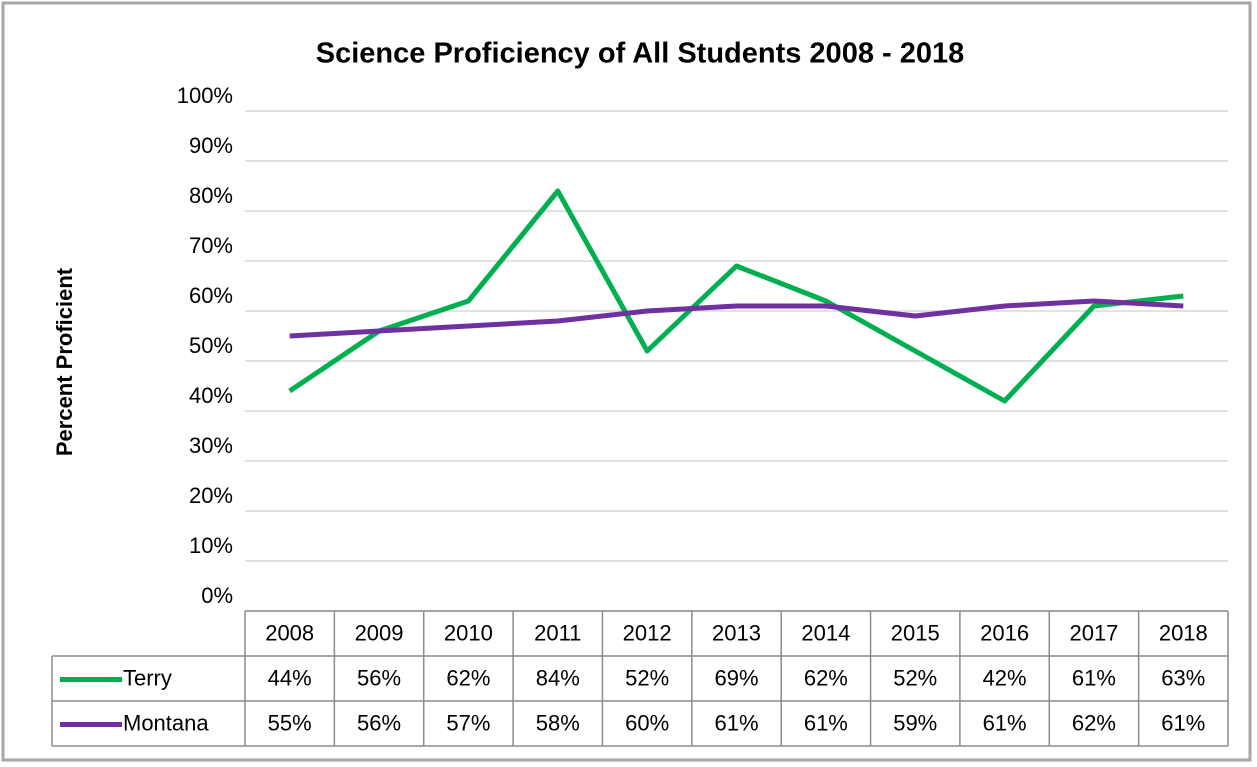  What do you see at coordinates (290, 677) in the screenshot?
I see `table-cell: 44%` at bounding box center [290, 677].